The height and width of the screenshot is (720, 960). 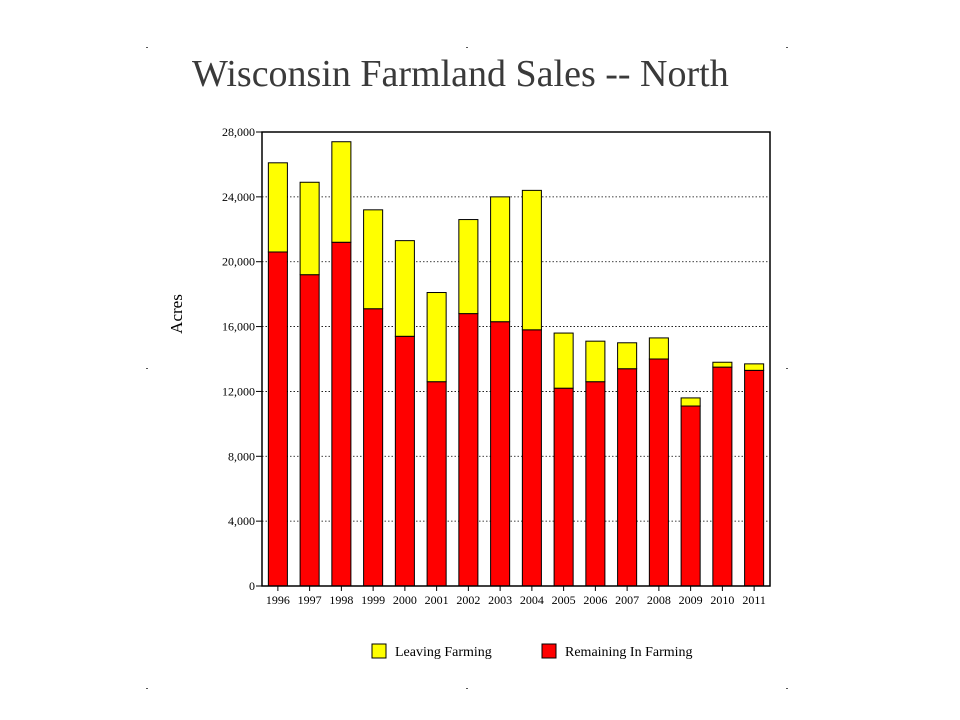 I want to click on bar-leaving-2005, so click(x=563, y=360).